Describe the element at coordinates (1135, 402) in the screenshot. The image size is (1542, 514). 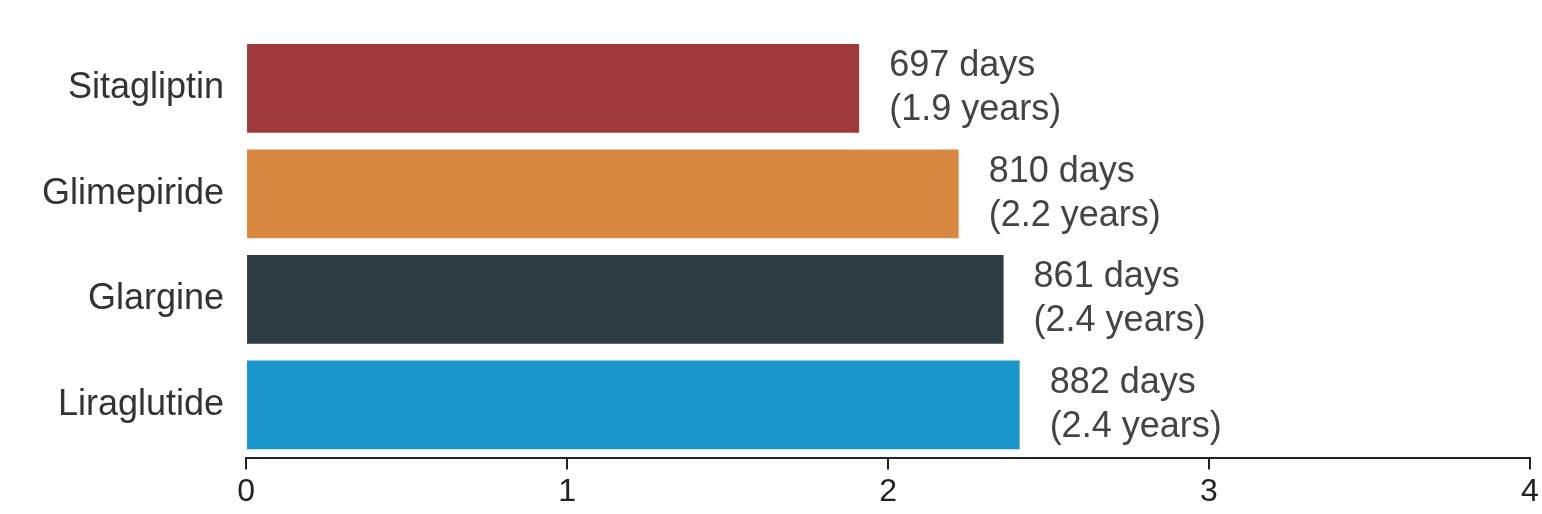
I see `data-label: 882 days (2.4 years)` at that location.